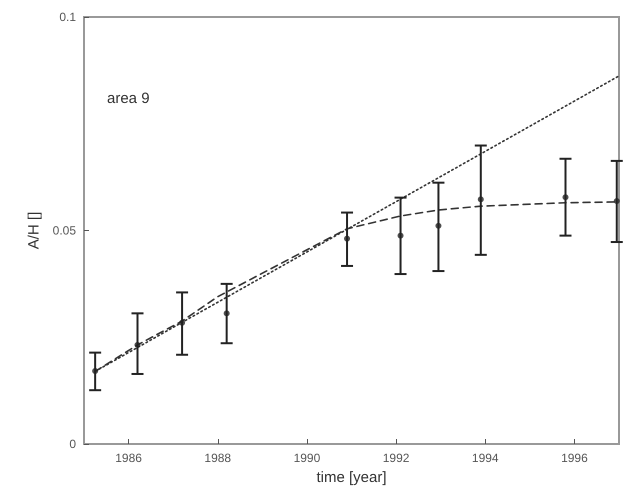  I want to click on x-tick-label: 1994, so click(485, 458).